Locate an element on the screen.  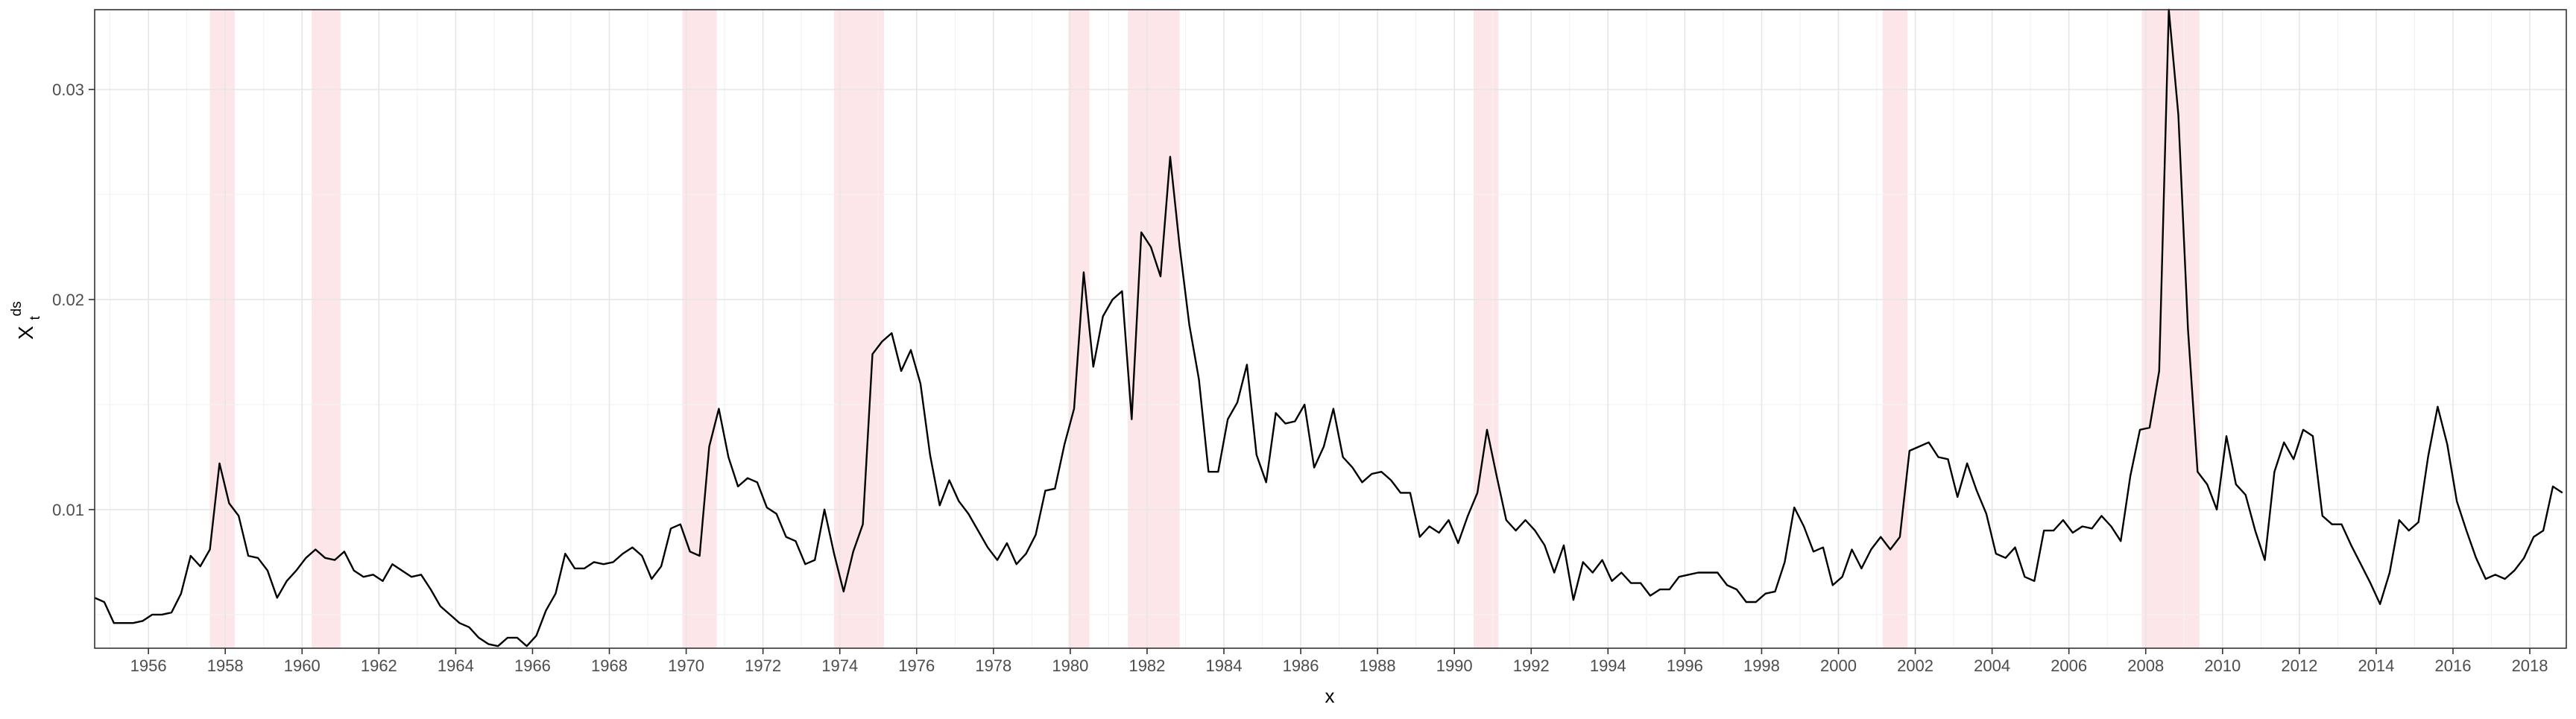
y-axis-label-sub: t is located at coordinates (35, 318).